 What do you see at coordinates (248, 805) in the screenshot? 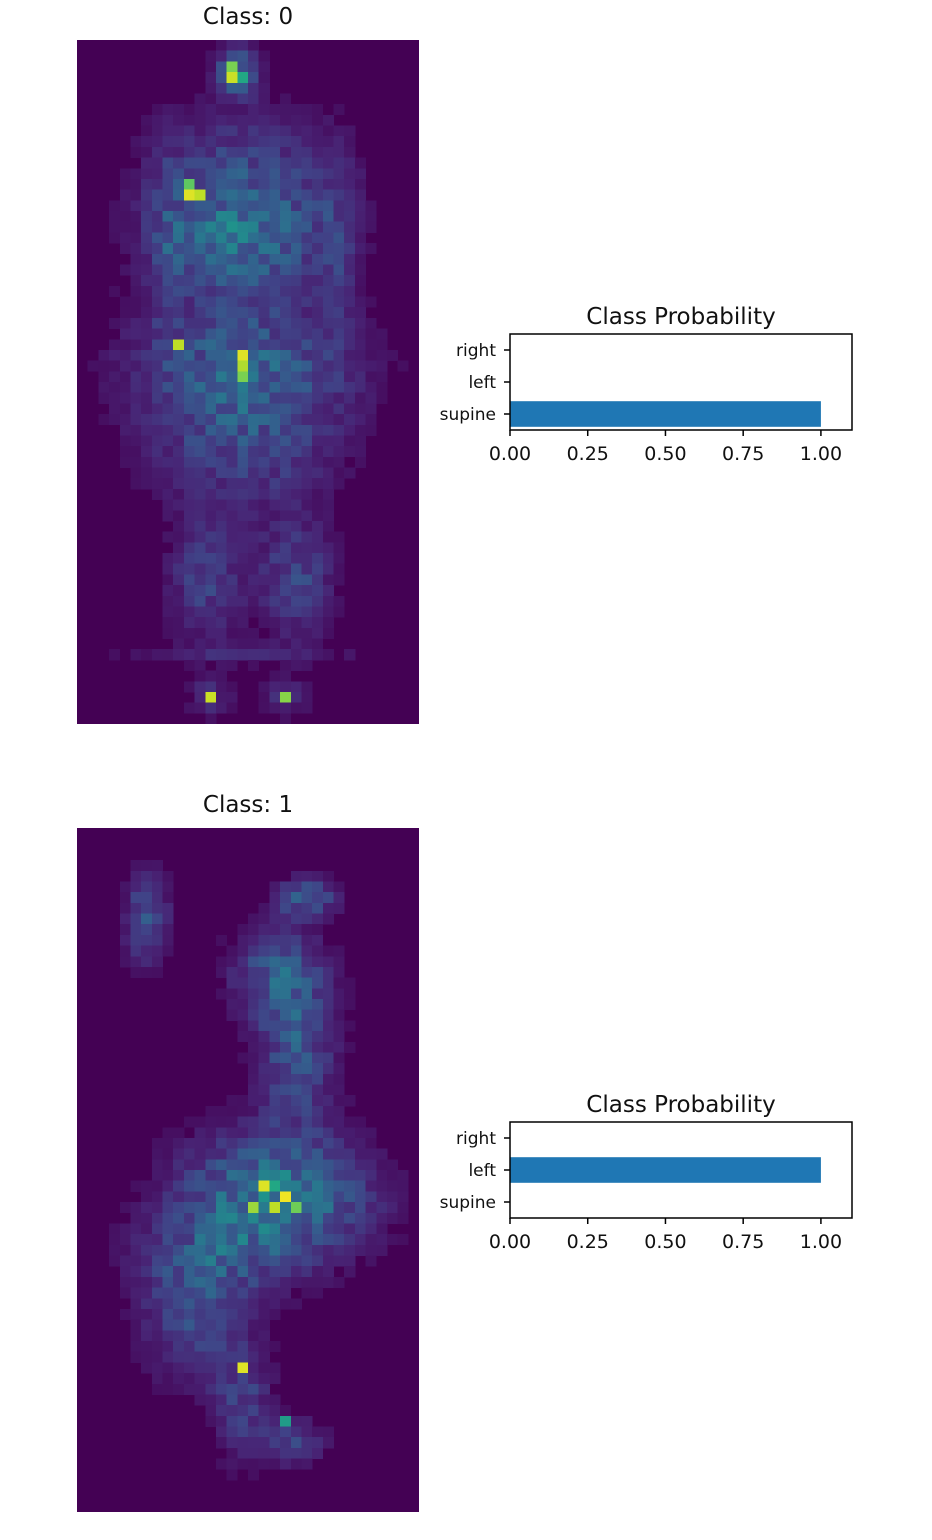
I see `image-title-1: Class: 1` at bounding box center [248, 805].